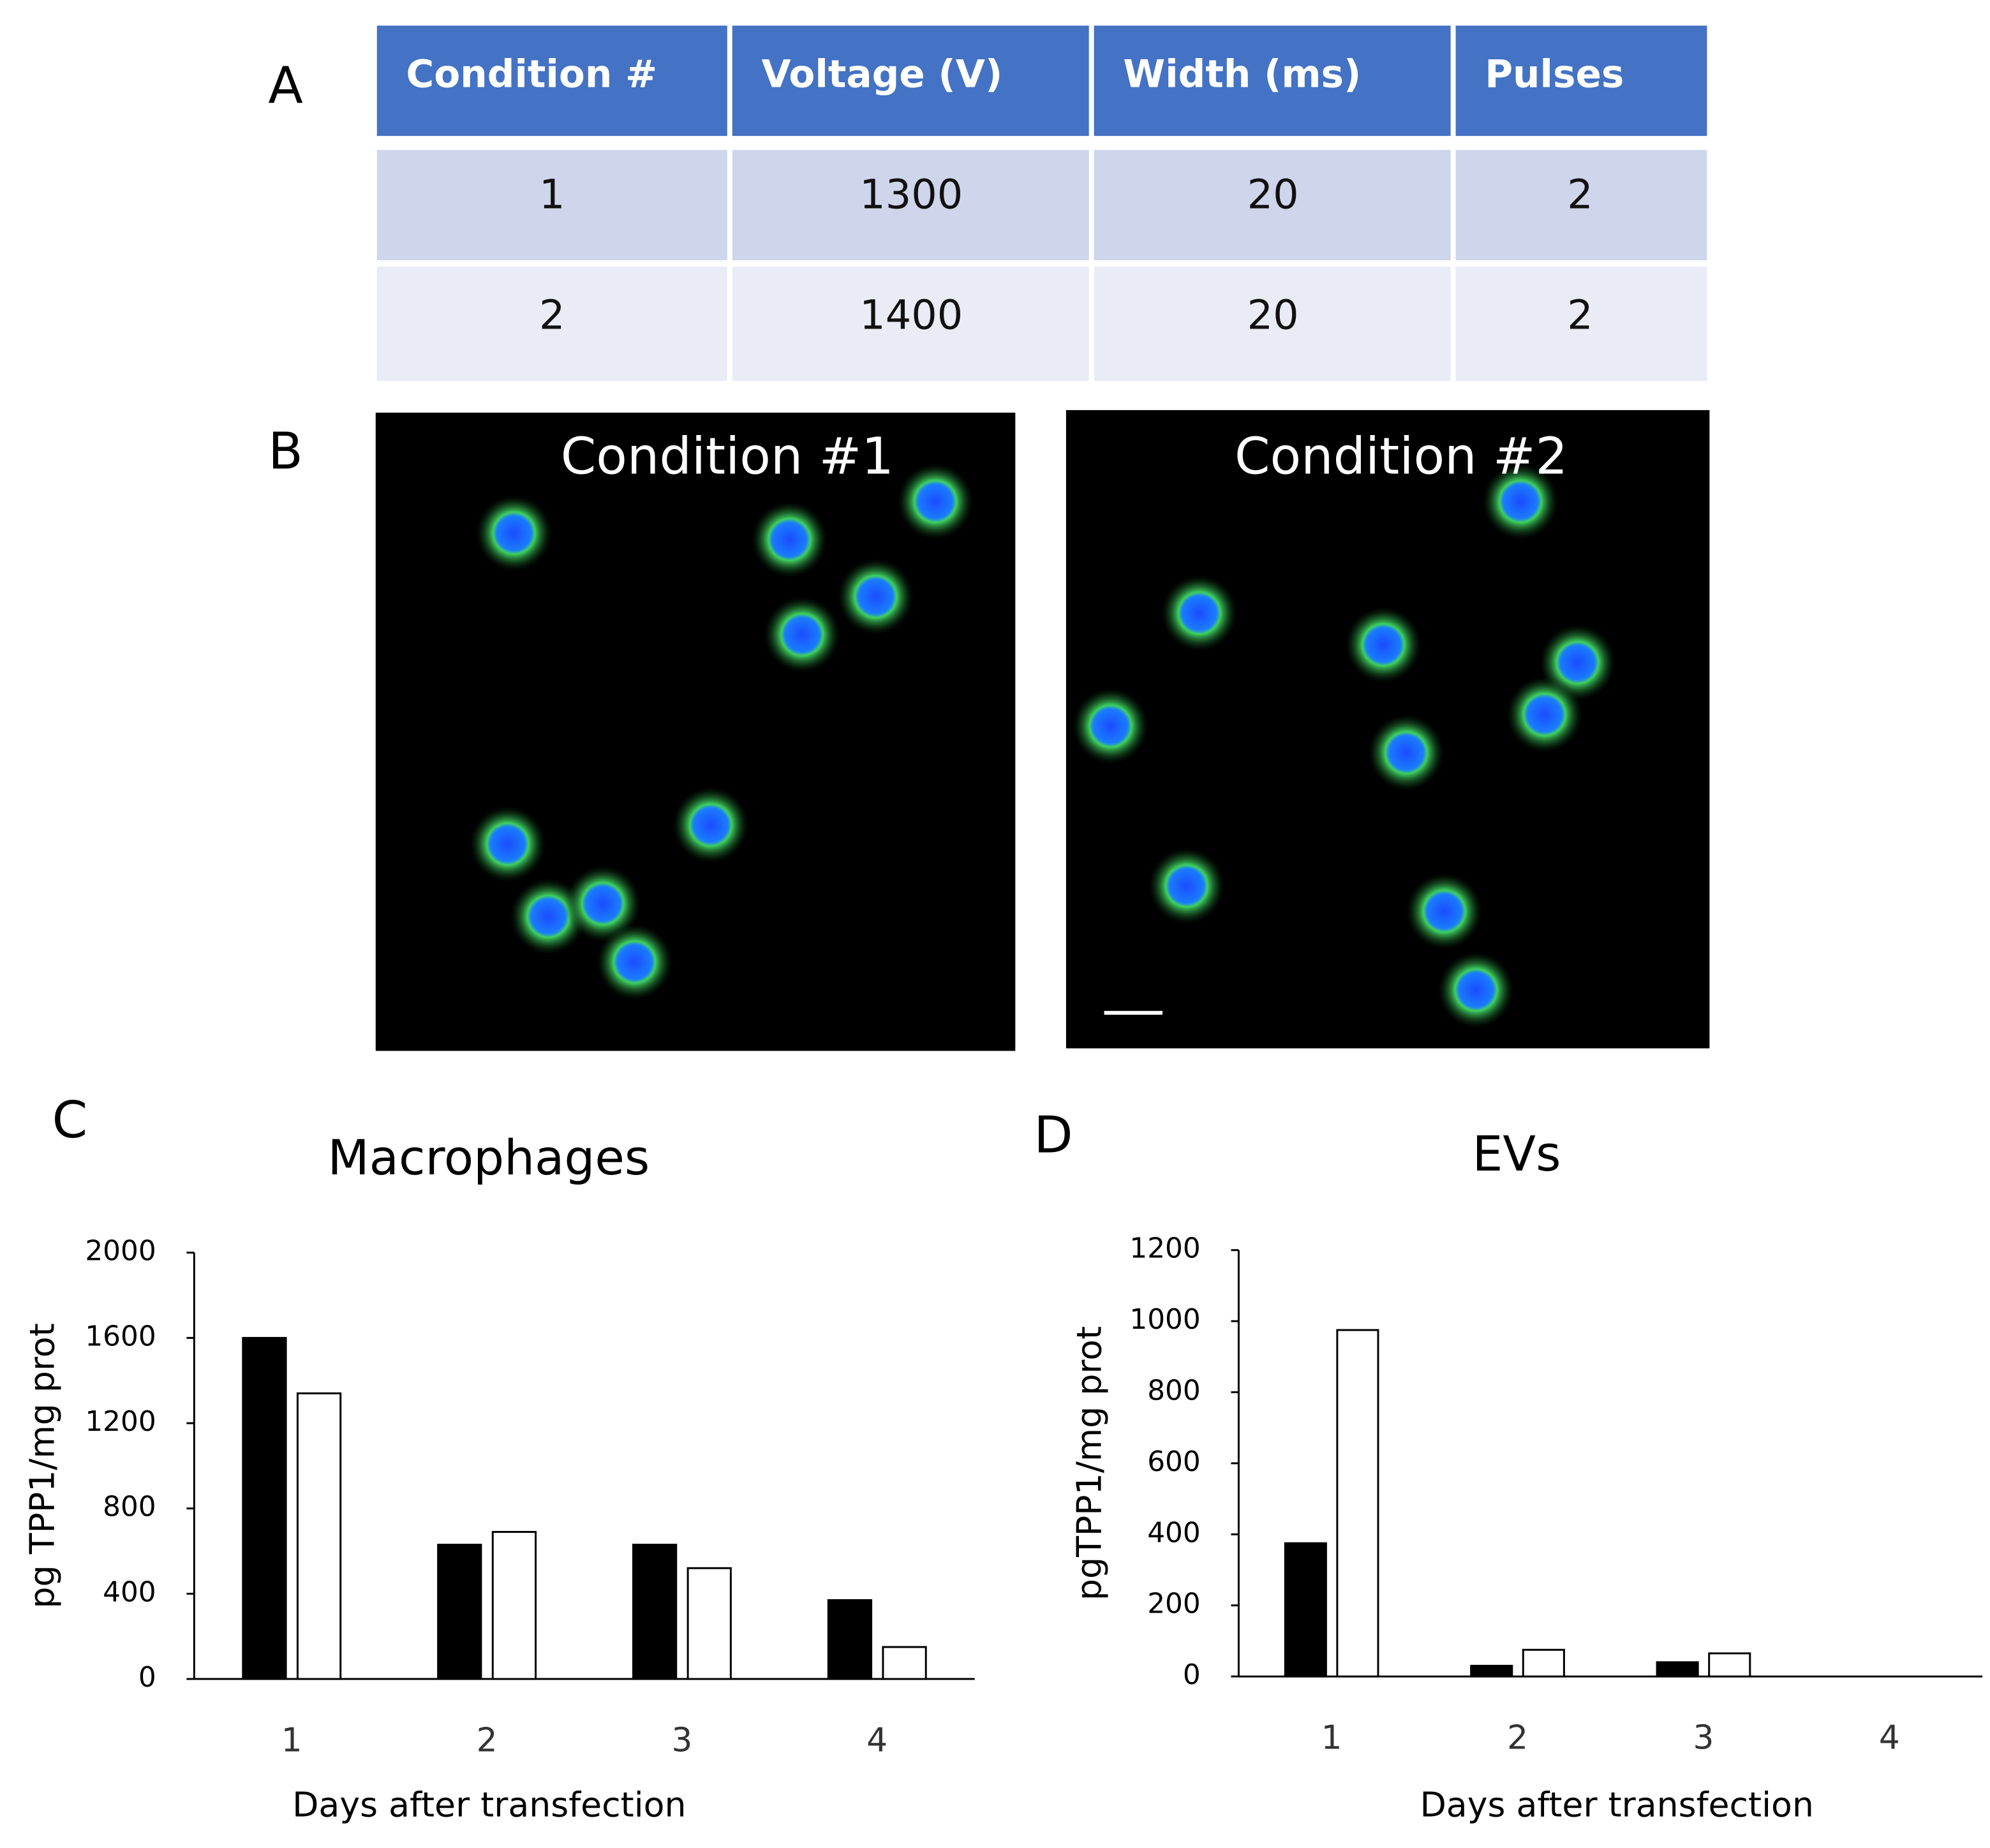  I want to click on image-caption: Condition #1, so click(727, 456).